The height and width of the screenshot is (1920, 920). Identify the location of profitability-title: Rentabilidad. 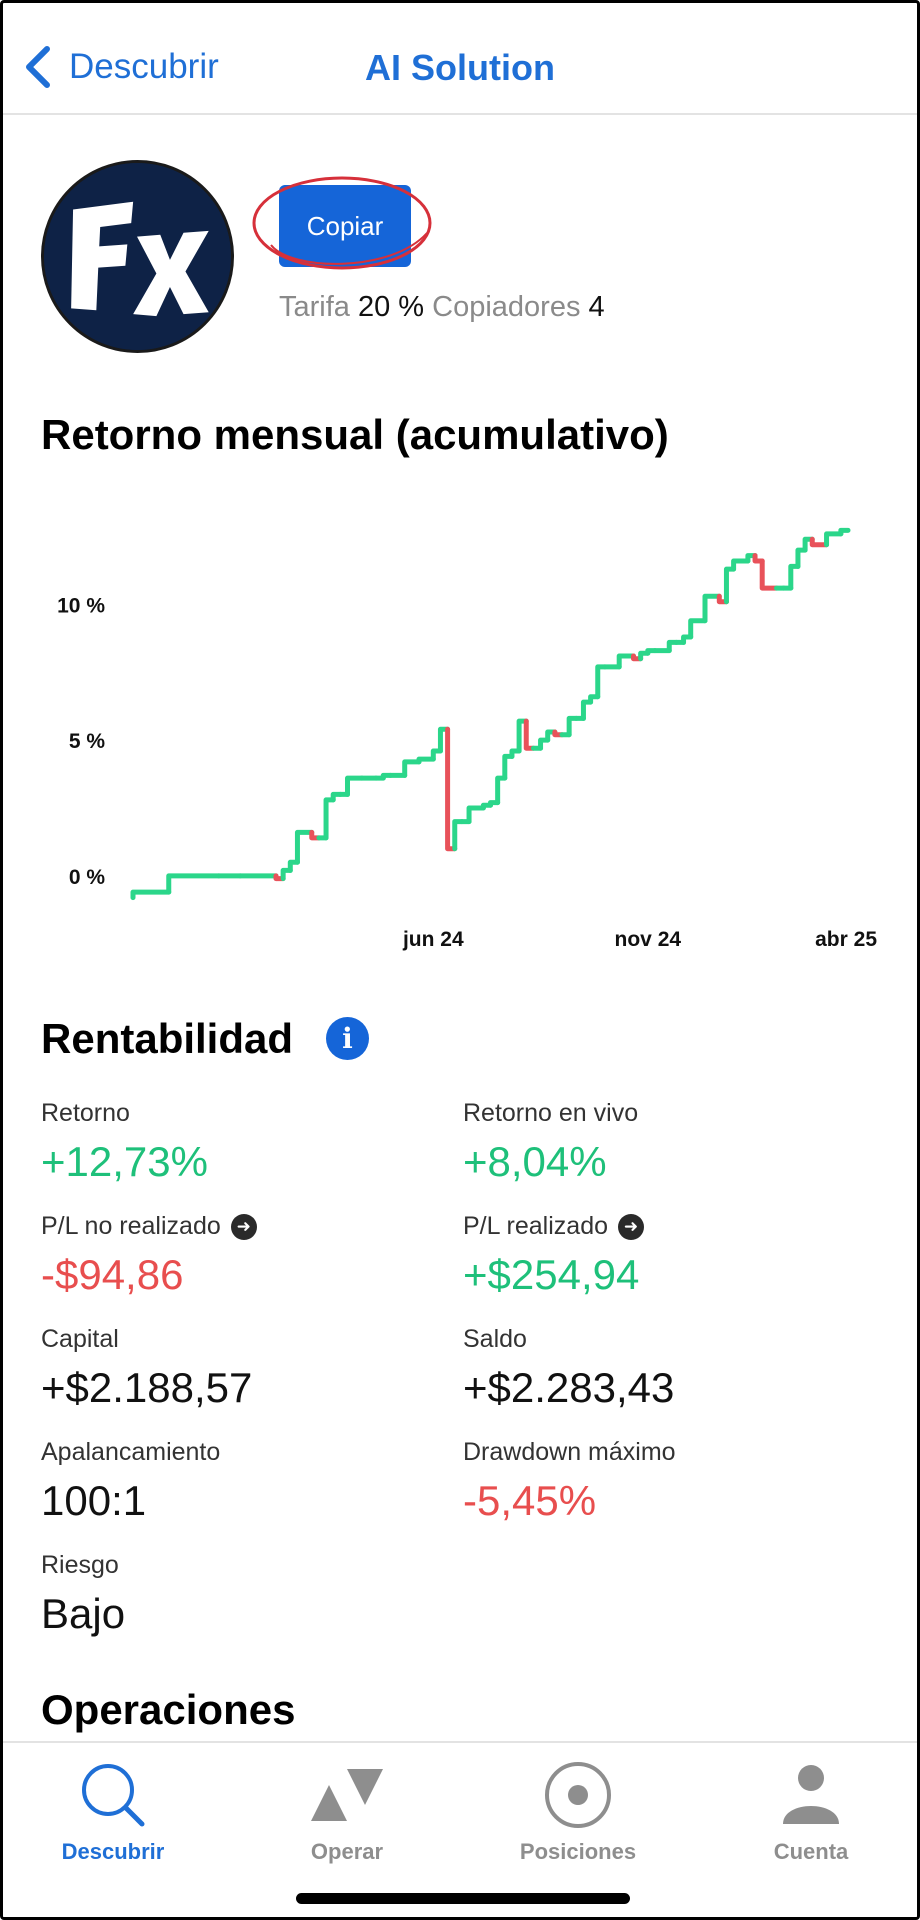
(167, 1038).